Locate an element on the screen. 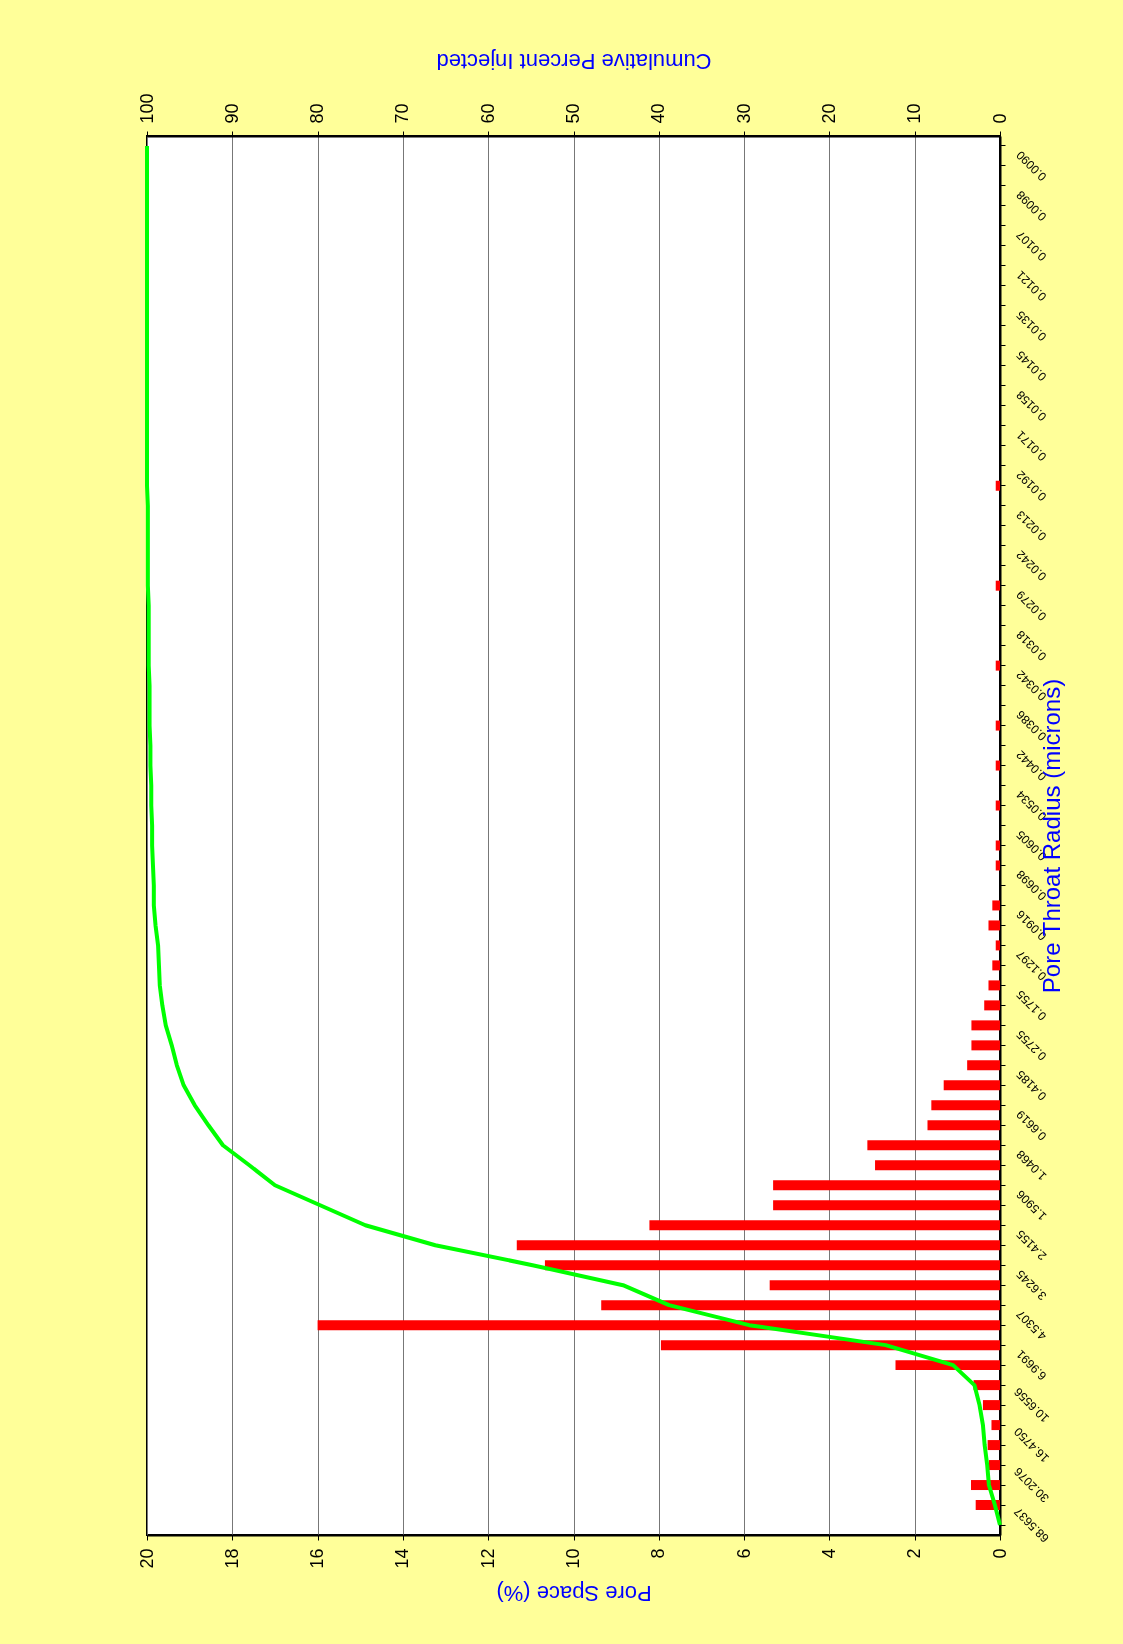 The height and width of the screenshot is (1644, 1123). x2-tick-label: 70 is located at coordinates (402, 113).